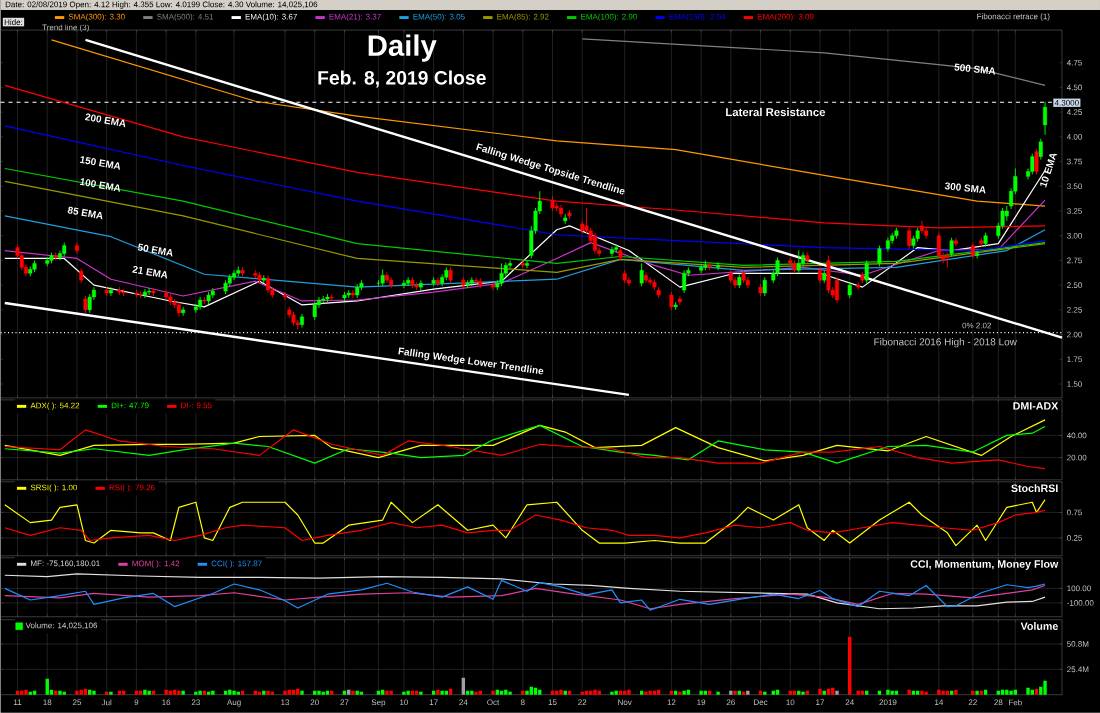 Image resolution: width=1100 pixels, height=713 pixels. Describe the element at coordinates (55, 406) in the screenshot. I see `legend-label: ADX( ): 54.22` at that location.